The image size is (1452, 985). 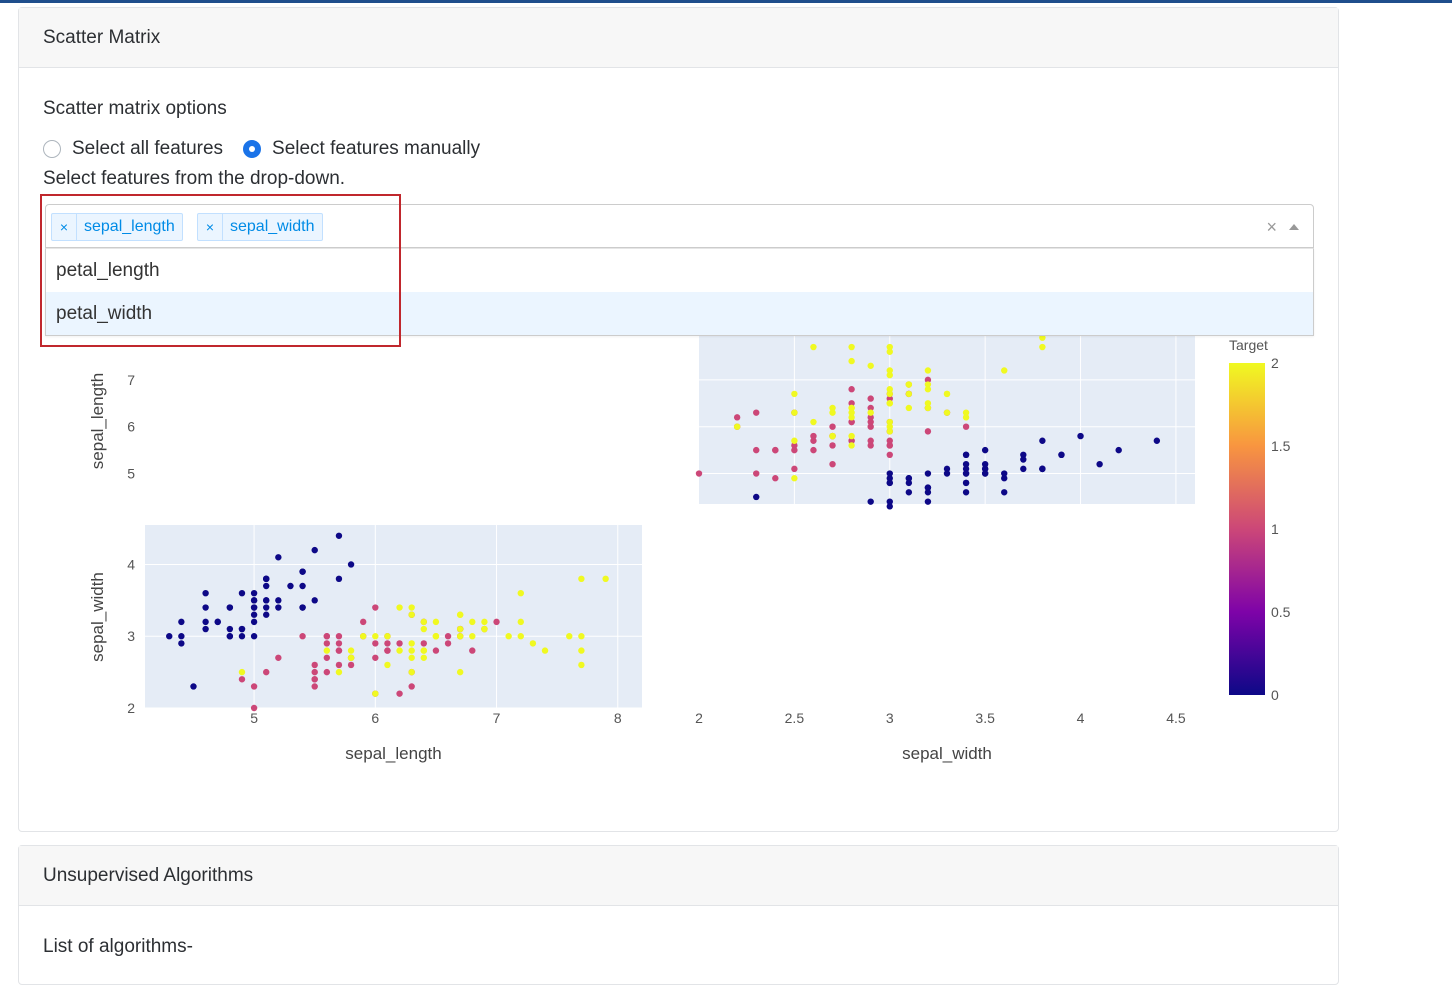 What do you see at coordinates (1281, 446) in the screenshot?
I see `colorbar-tick-label: 1.5` at bounding box center [1281, 446].